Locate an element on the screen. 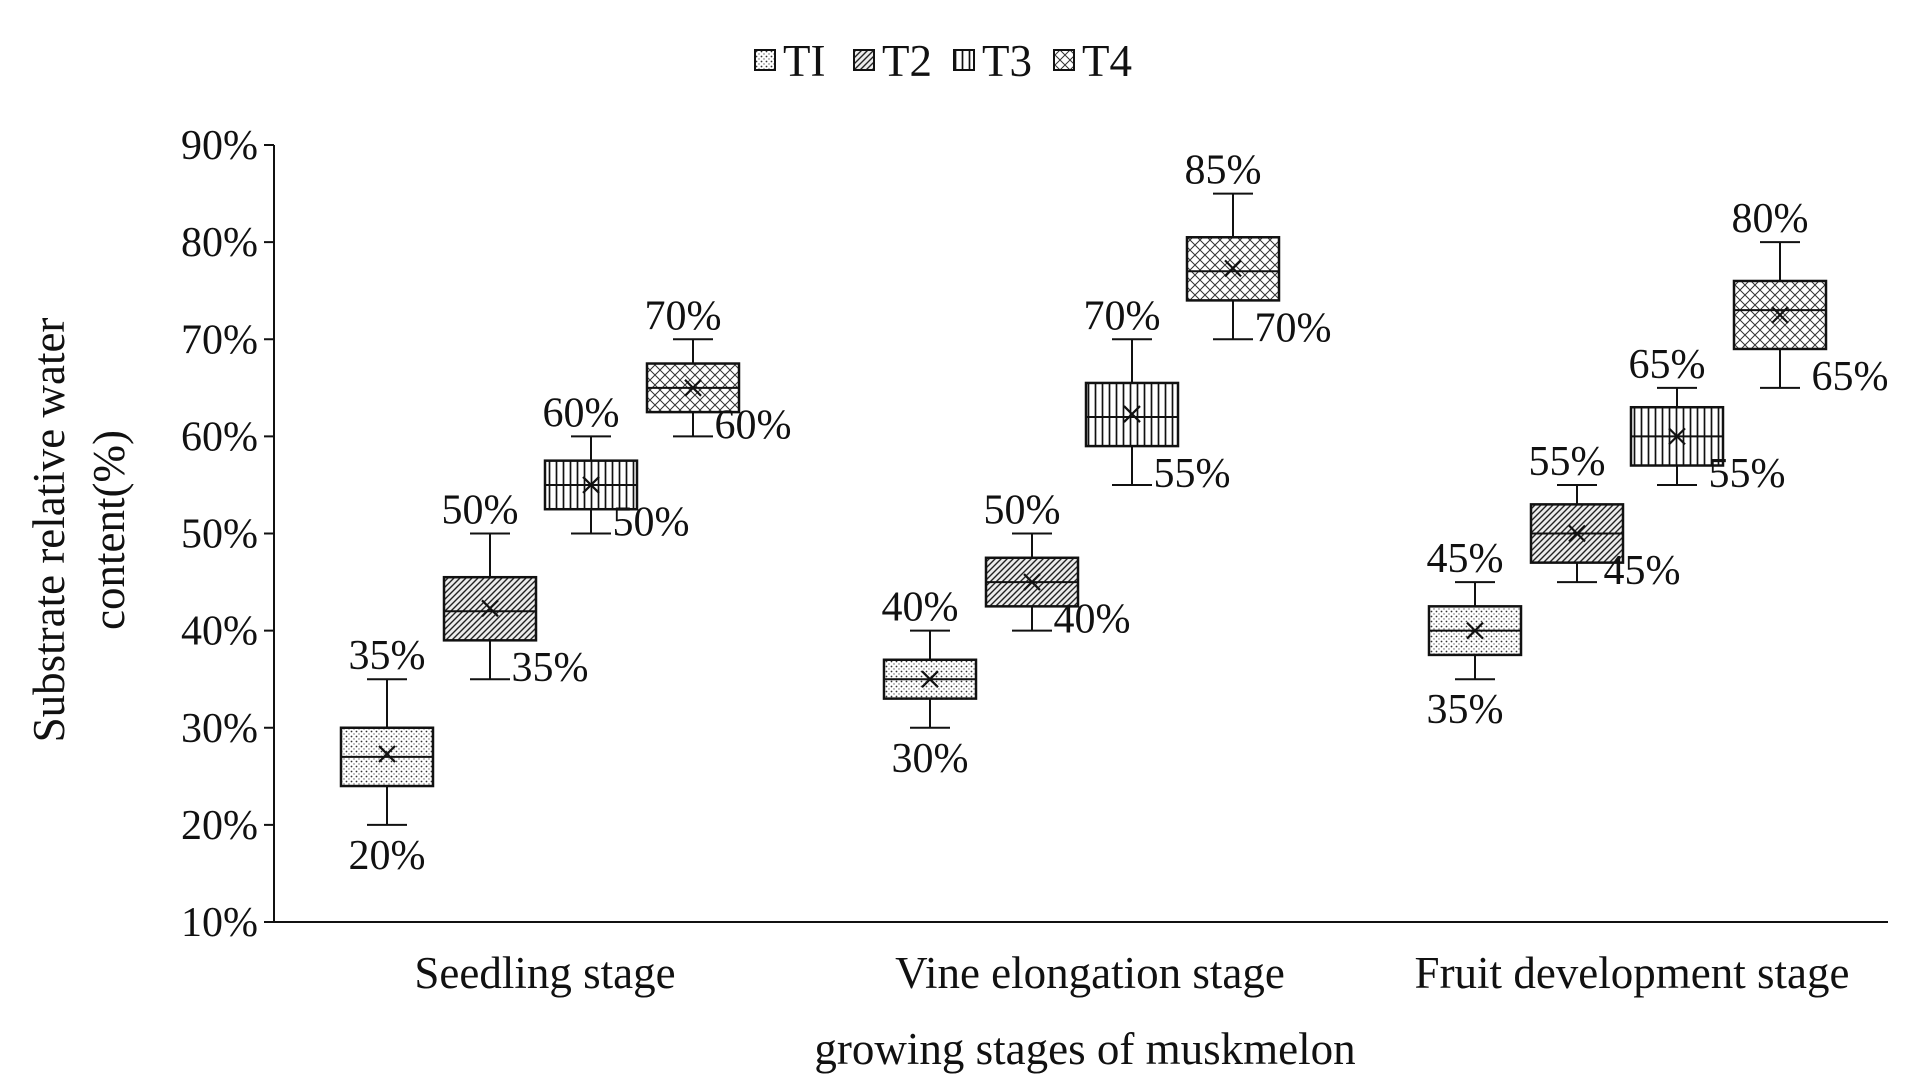 The width and height of the screenshot is (1916, 1092). box-ti-3: 45% 35% is located at coordinates (1475, 634).